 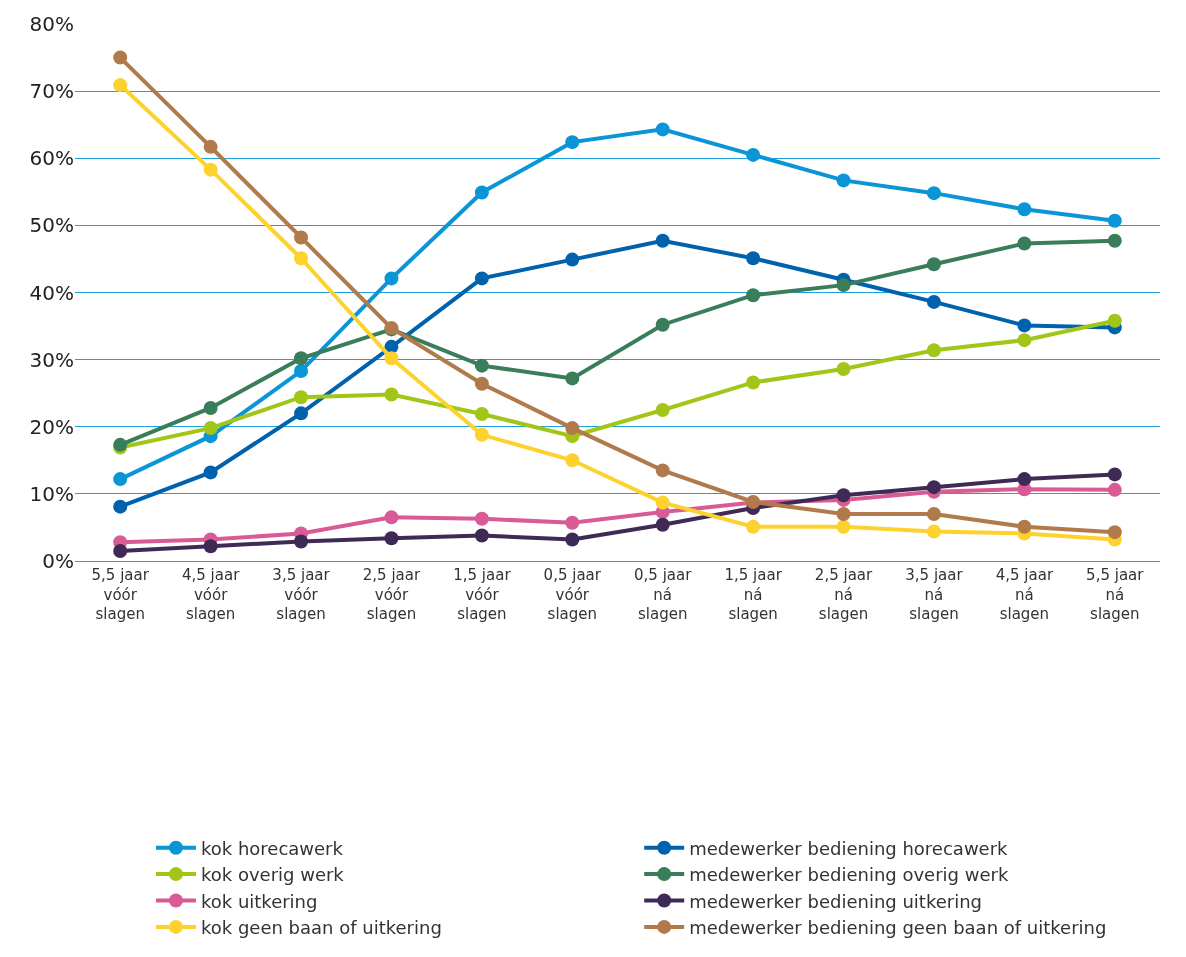 What do you see at coordinates (663, 594) in the screenshot?
I see `x-tick-label: 0,5 jaar ná slagen` at bounding box center [663, 594].